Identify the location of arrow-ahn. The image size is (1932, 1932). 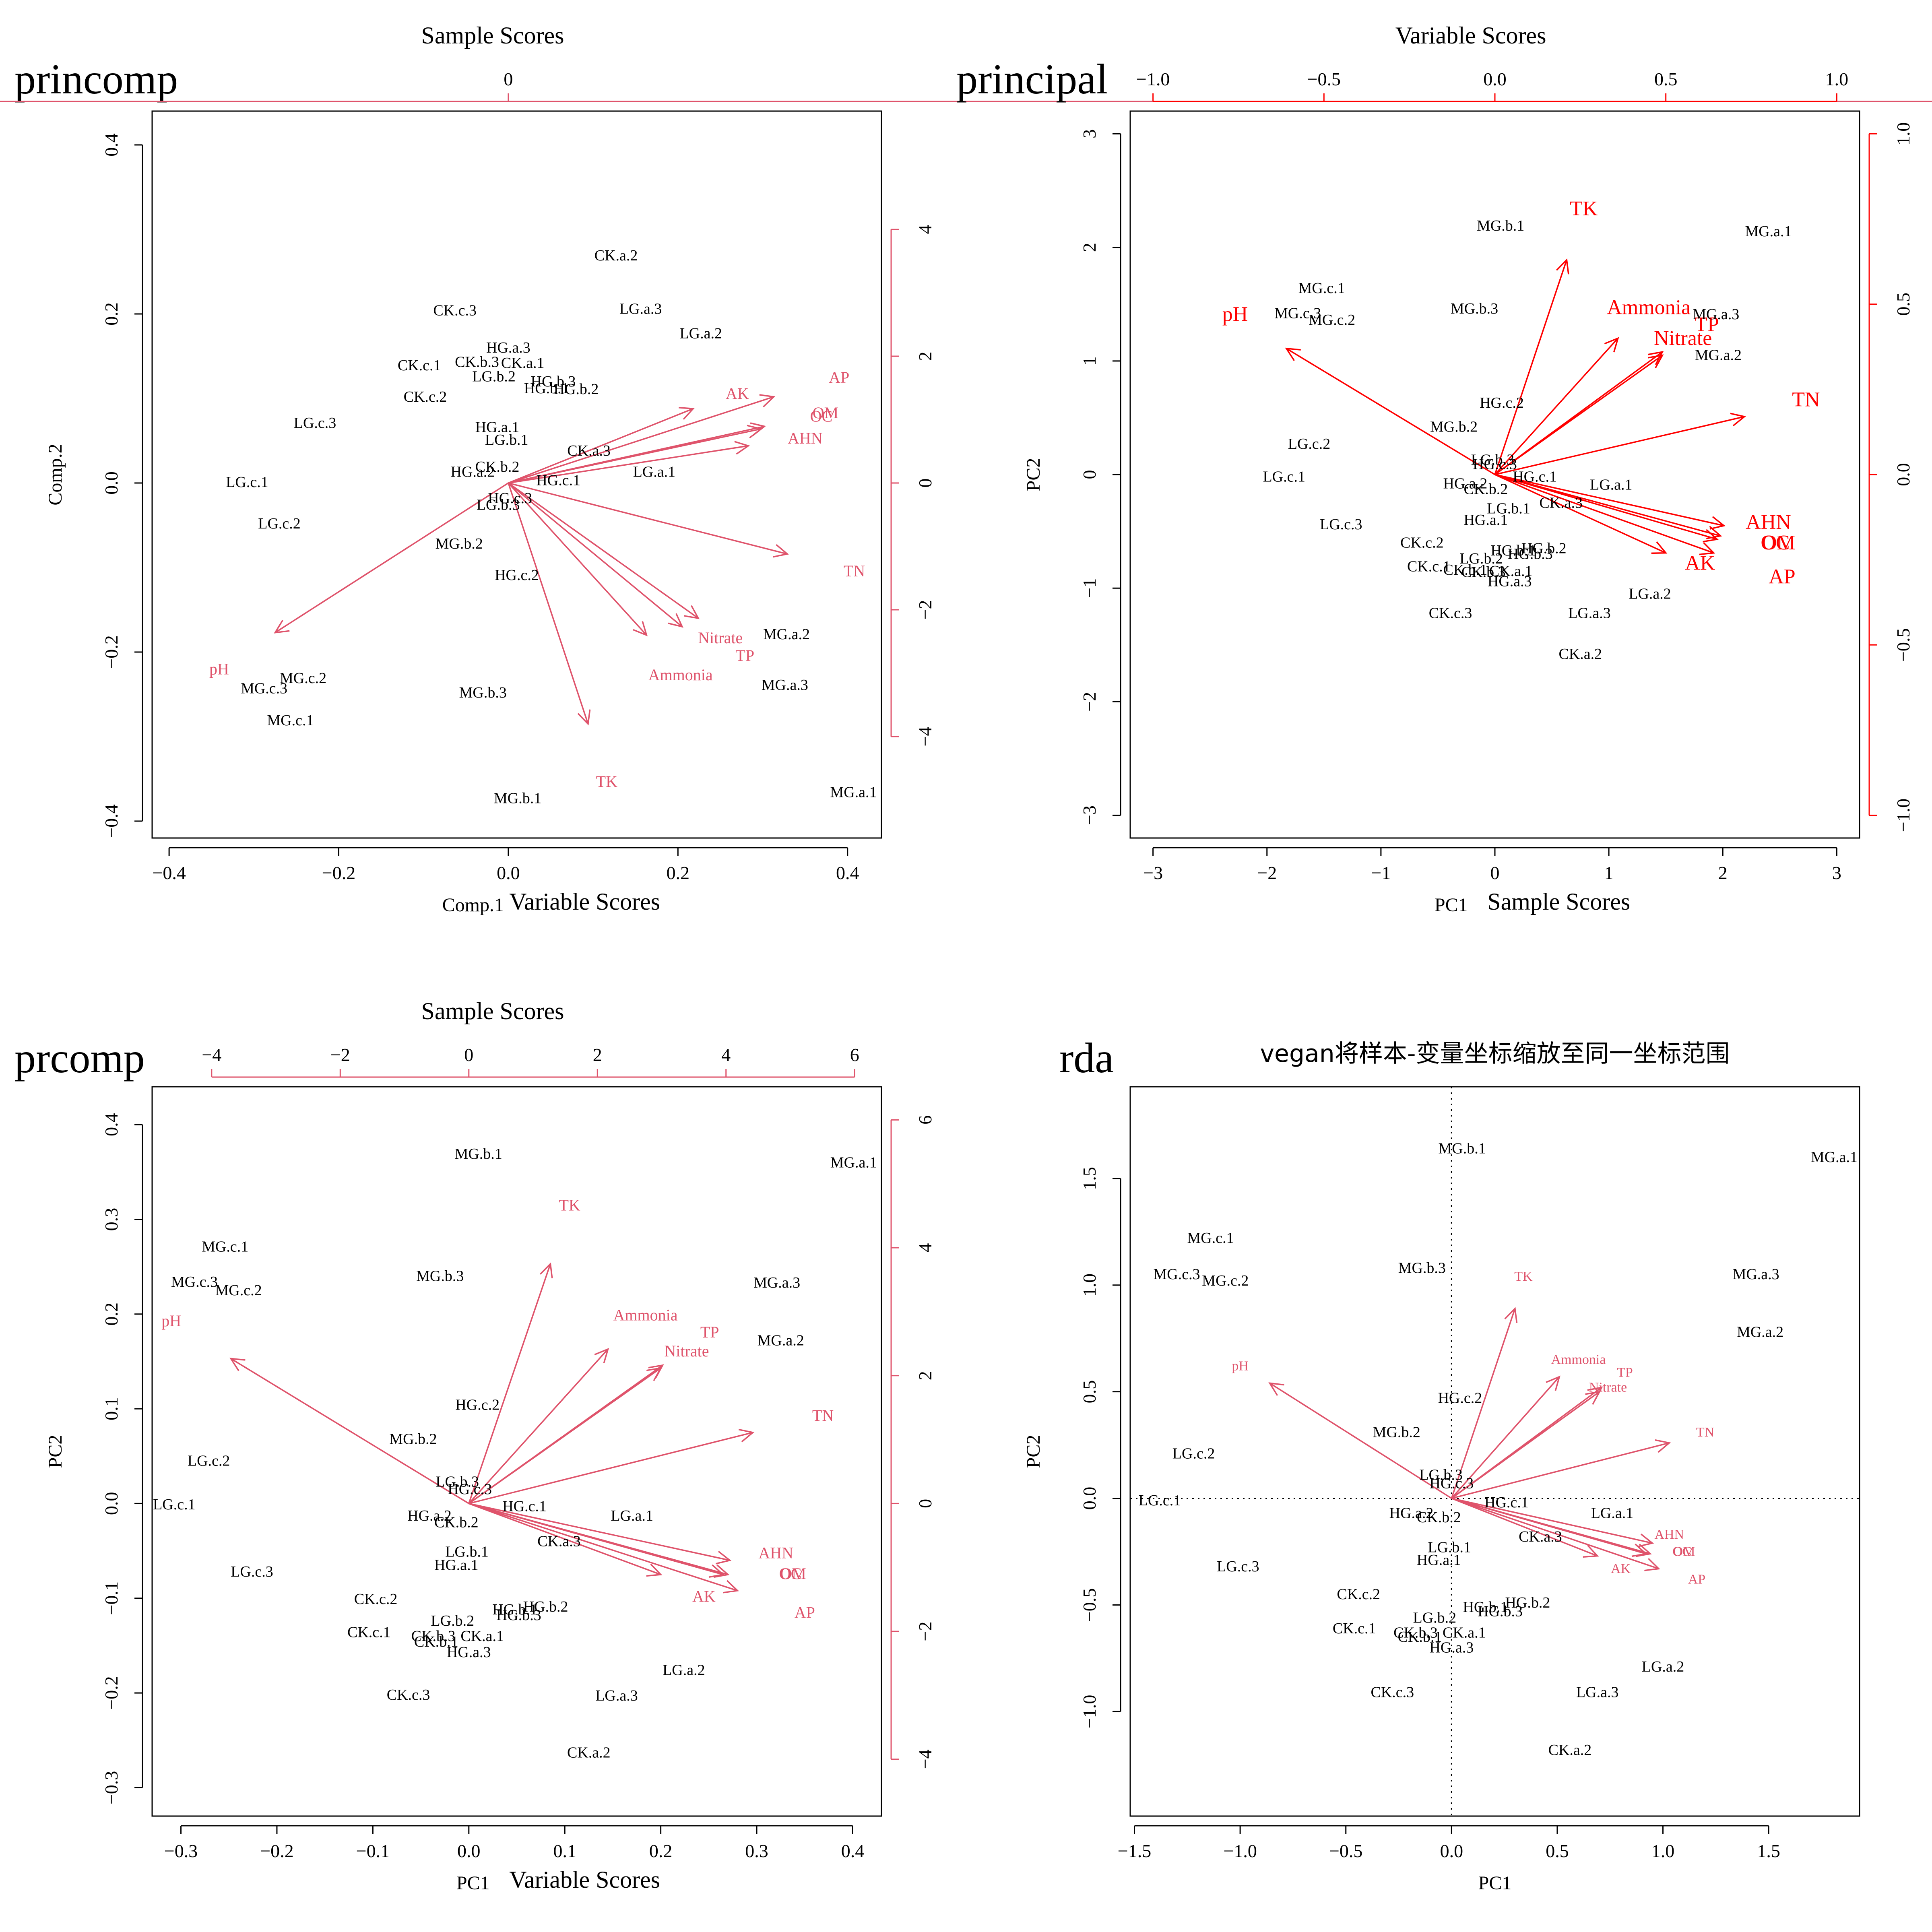
(1610, 502).